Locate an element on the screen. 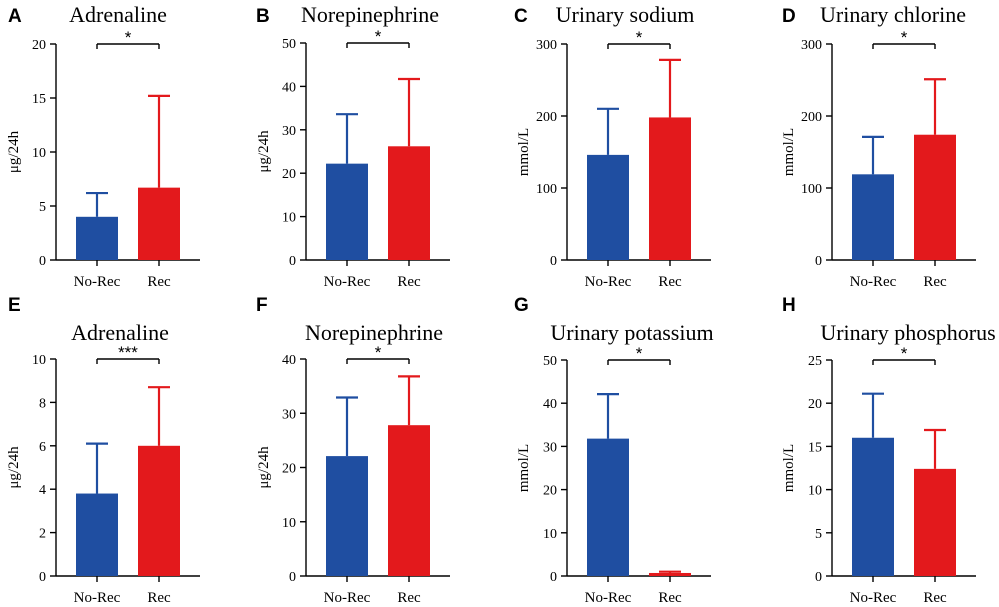 The image size is (999, 607). y-tick-label: 6 is located at coordinates (42, 447).